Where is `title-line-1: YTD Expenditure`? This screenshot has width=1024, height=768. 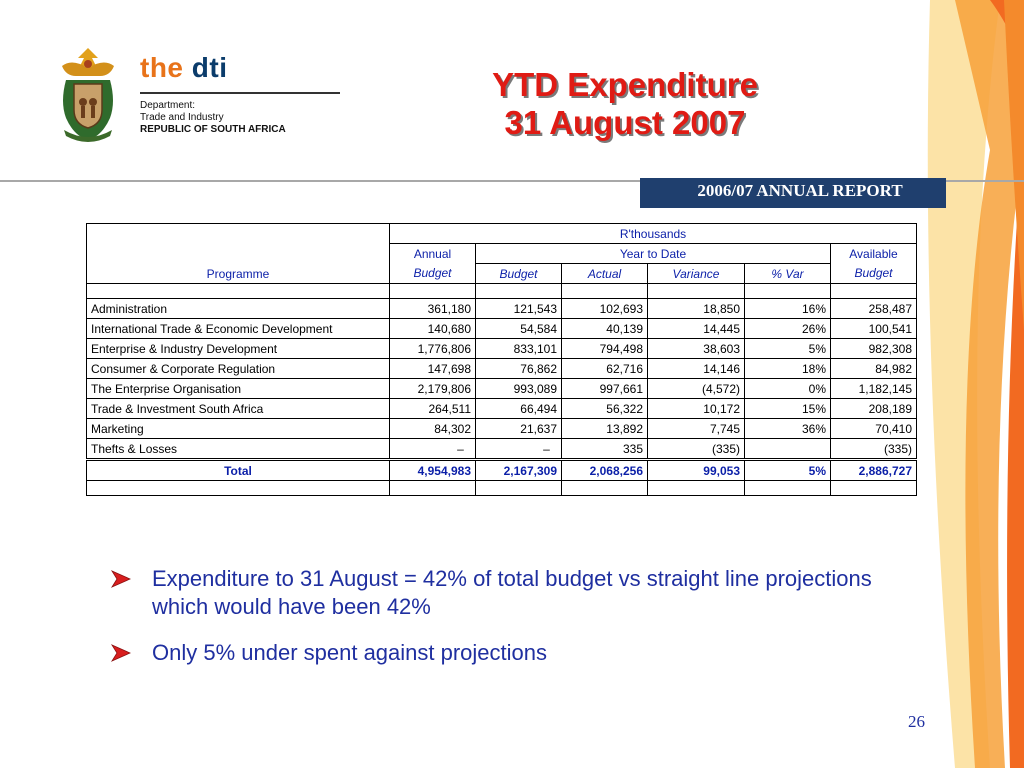 title-line-1: YTD Expenditure is located at coordinates (625, 84).